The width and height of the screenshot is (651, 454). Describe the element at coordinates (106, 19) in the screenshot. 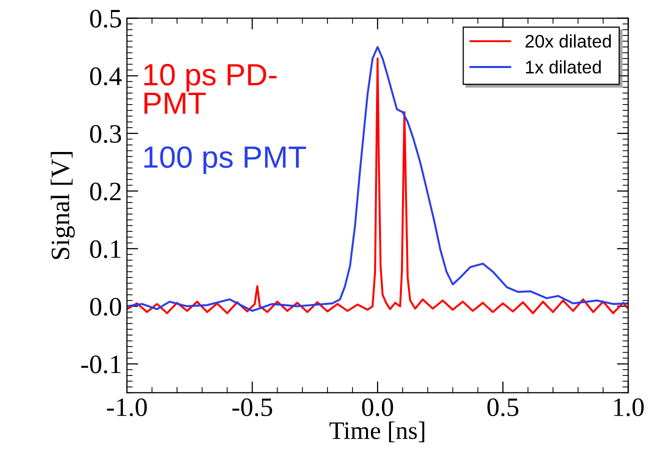

I see `y-tick-label: 0.5` at that location.